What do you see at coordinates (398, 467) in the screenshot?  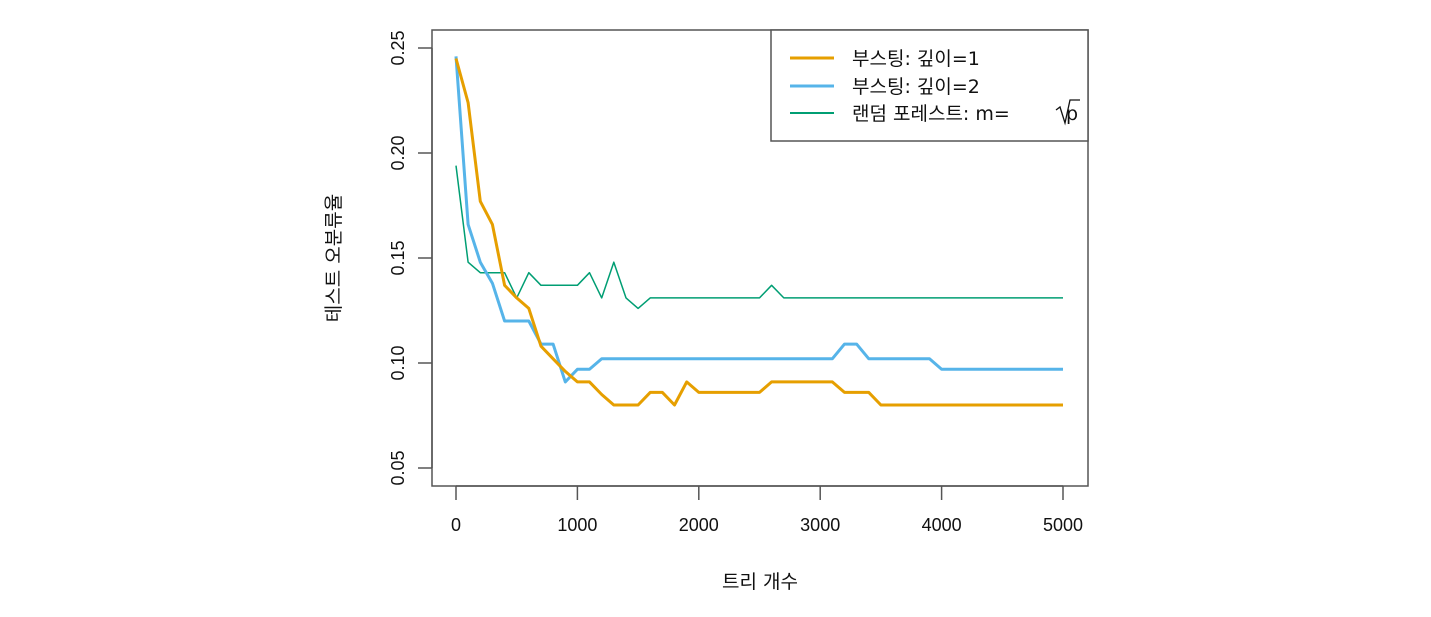 I see `y-tick-label: 0.05` at bounding box center [398, 467].